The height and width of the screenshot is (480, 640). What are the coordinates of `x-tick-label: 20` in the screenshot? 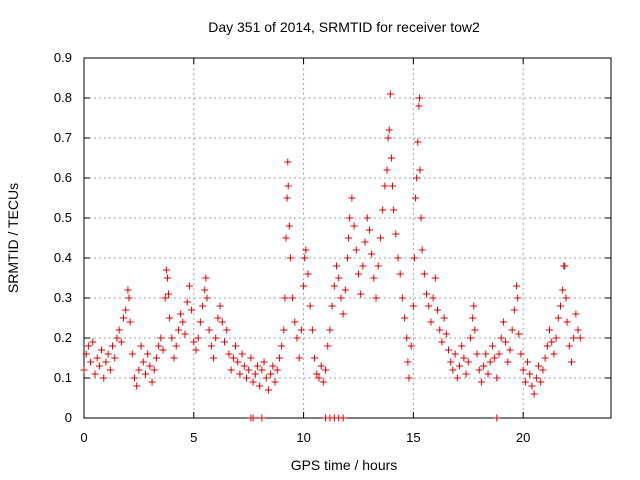 It's located at (523, 437).